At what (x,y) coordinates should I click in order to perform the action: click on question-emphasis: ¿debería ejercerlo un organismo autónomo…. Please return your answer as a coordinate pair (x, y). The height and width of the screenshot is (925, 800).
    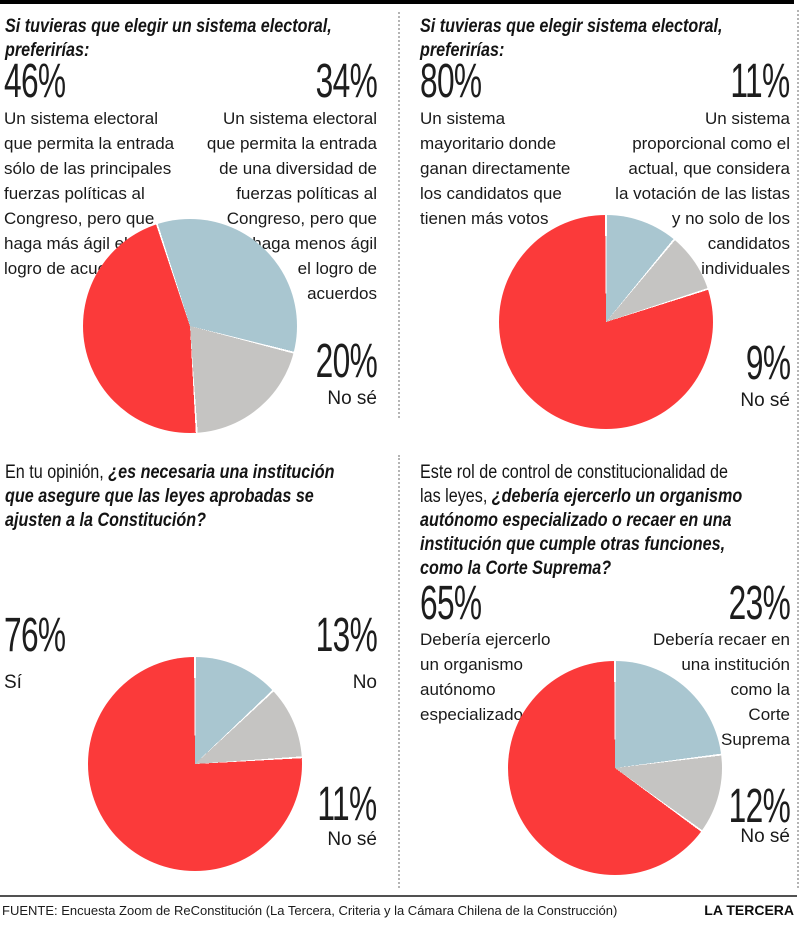
    Looking at the image, I should click on (581, 532).